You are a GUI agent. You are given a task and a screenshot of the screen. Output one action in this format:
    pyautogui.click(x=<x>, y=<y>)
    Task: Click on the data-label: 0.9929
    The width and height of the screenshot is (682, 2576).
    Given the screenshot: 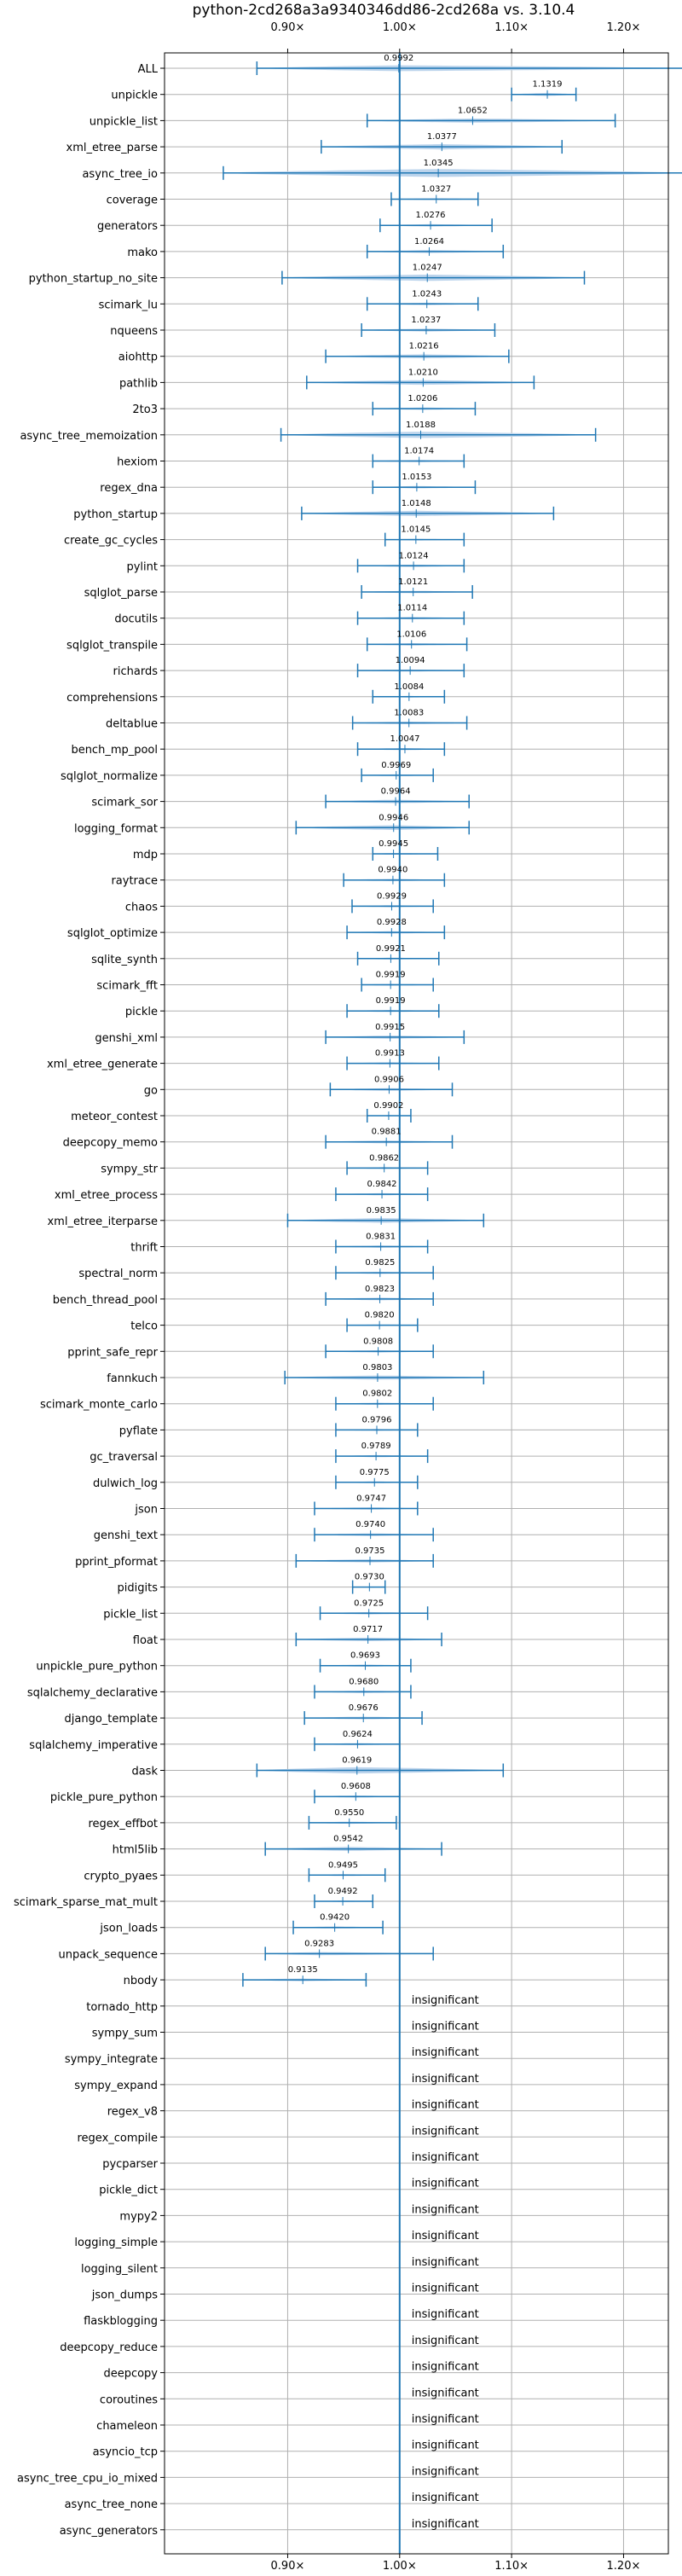 What is the action you would take?
    pyautogui.click(x=392, y=896)
    